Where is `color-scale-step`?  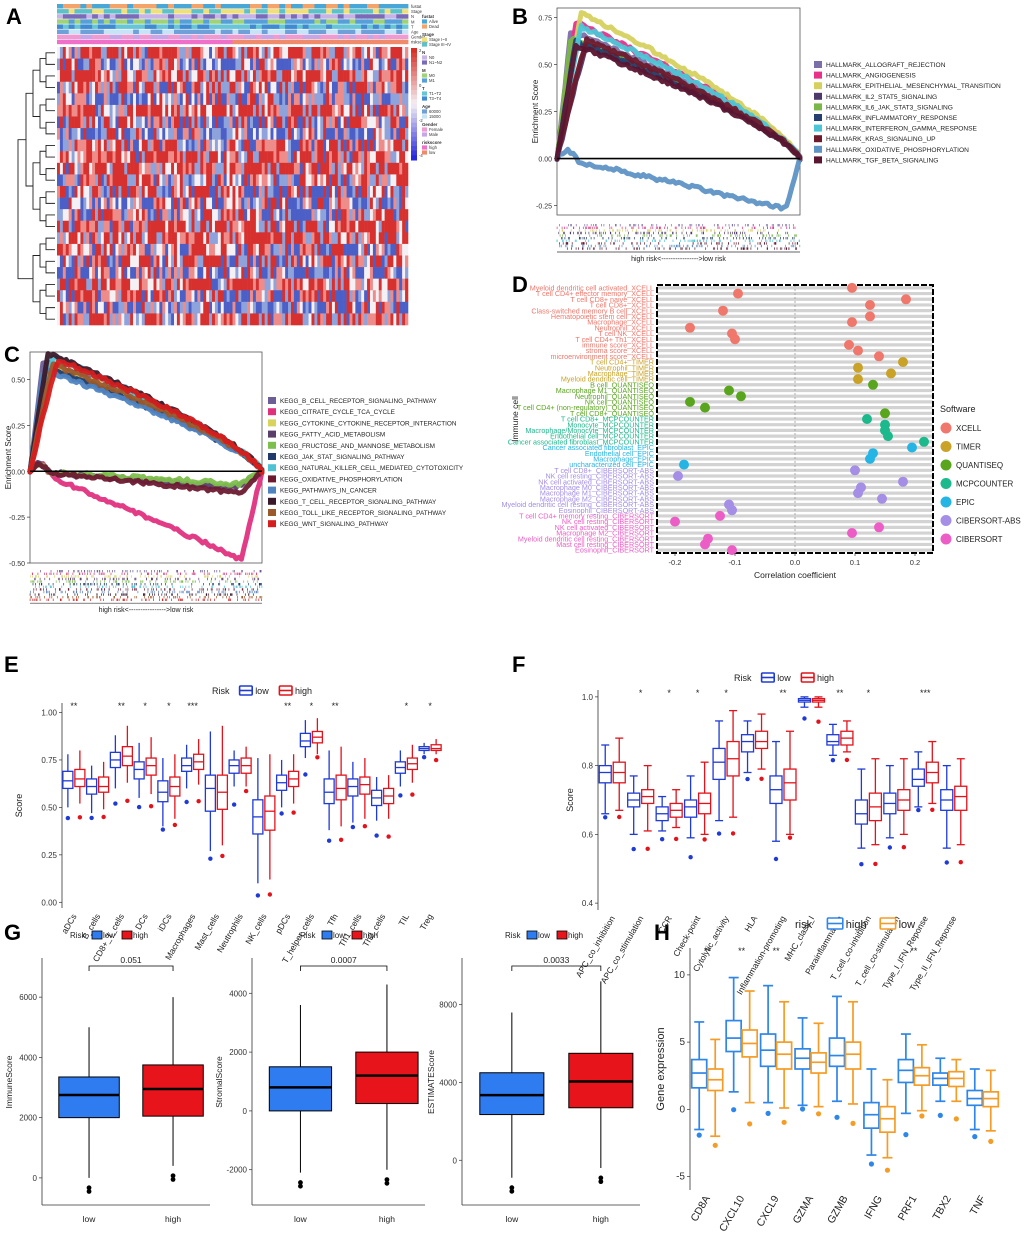
color-scale-step is located at coordinates (414, 102).